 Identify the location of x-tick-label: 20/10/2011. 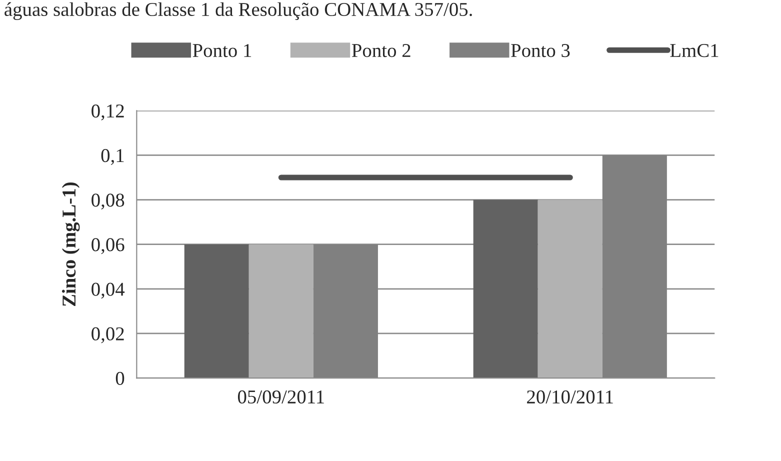
(570, 397).